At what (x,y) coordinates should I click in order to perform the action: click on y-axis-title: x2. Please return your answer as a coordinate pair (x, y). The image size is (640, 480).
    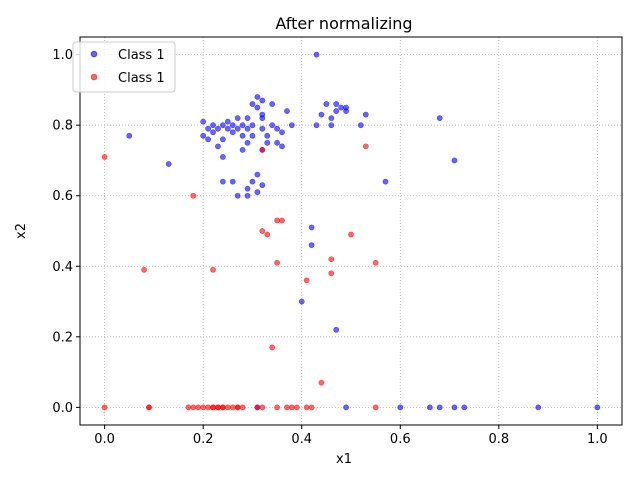
    Looking at the image, I should click on (21, 231).